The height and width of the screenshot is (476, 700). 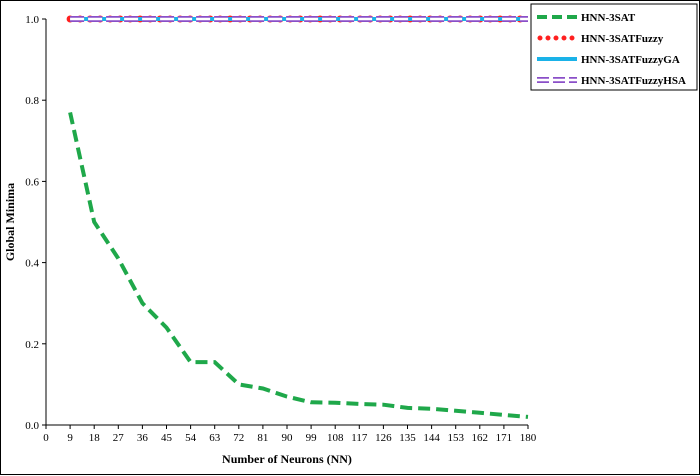 What do you see at coordinates (622, 39) in the screenshot?
I see `legend-label: HNN-3SATFuzzy` at bounding box center [622, 39].